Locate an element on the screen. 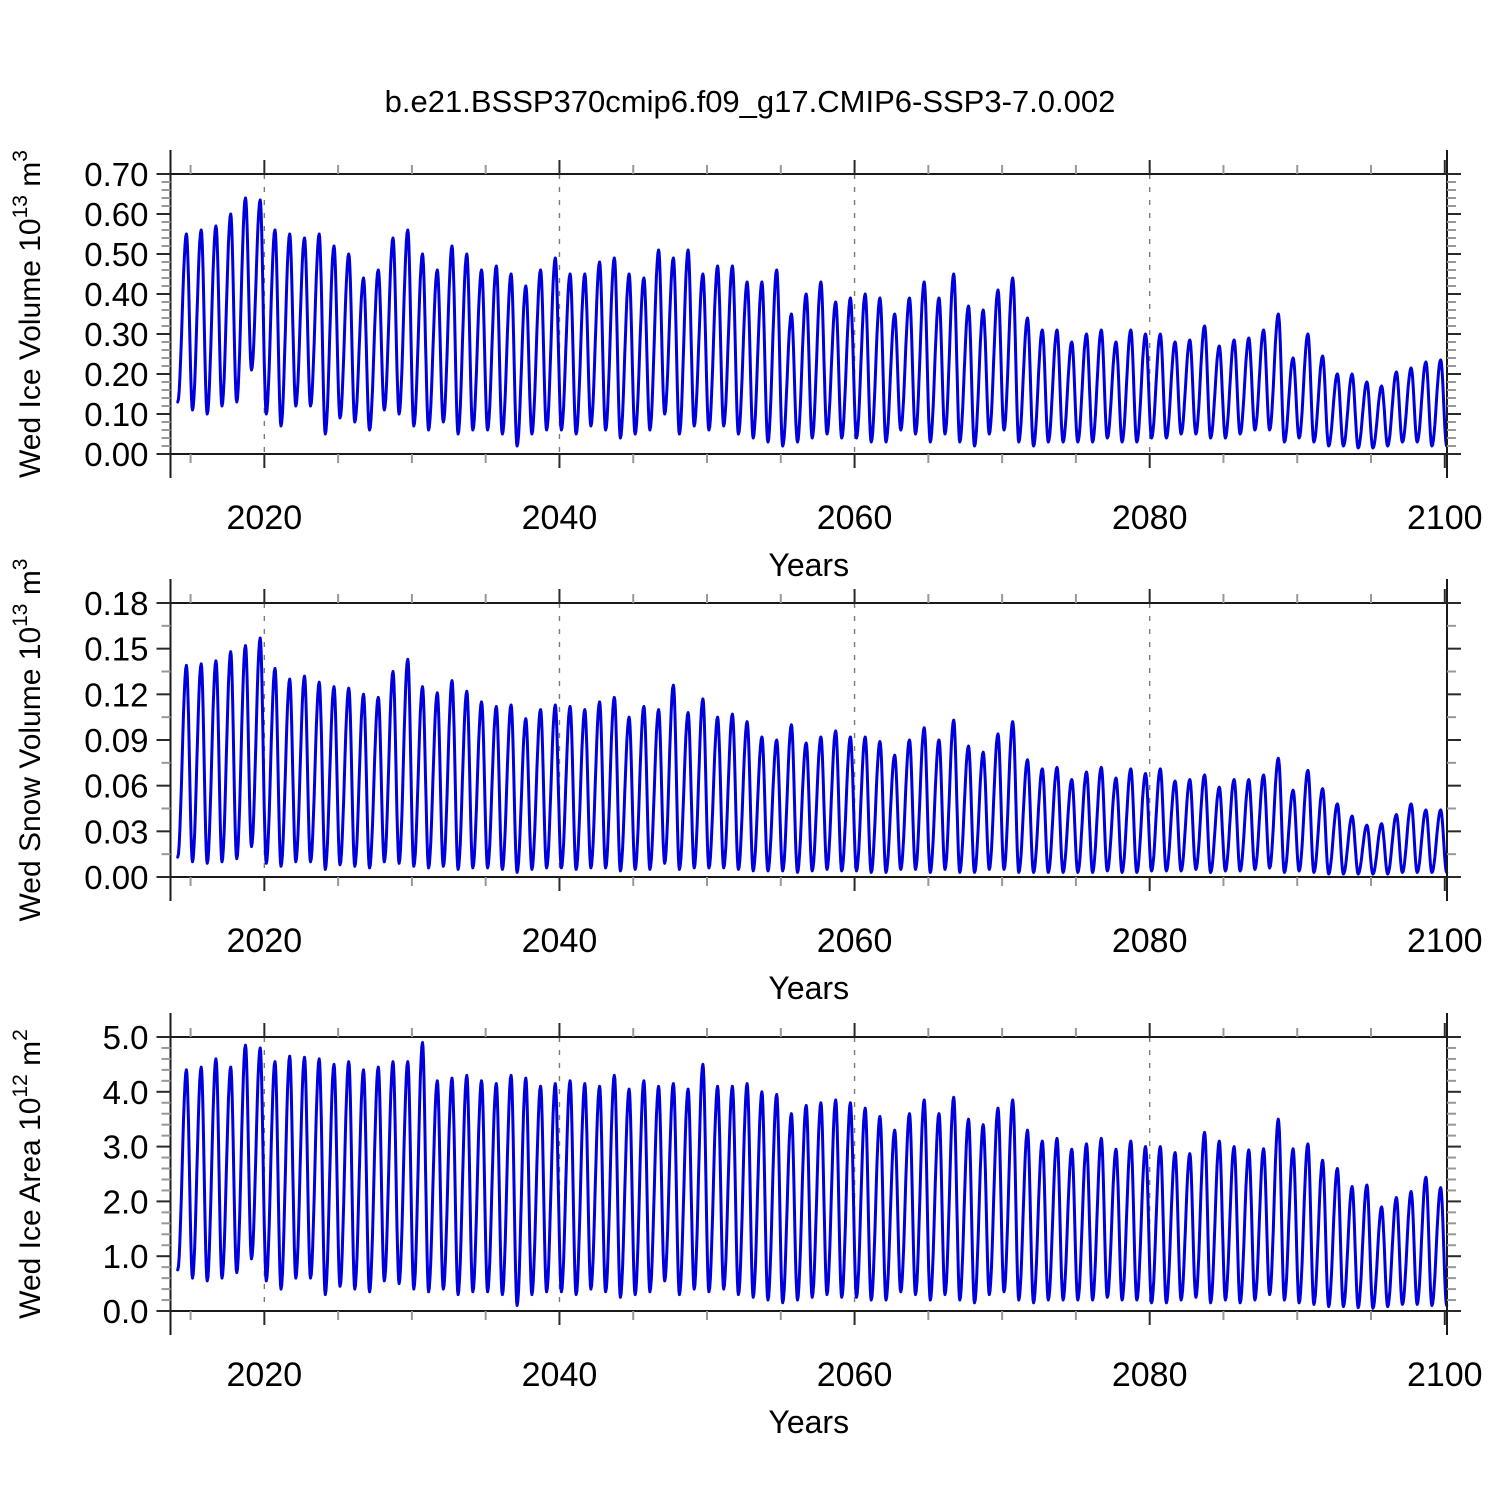 The height and width of the screenshot is (1500, 1500). ytick-label: 3.0 is located at coordinates (126, 1147).